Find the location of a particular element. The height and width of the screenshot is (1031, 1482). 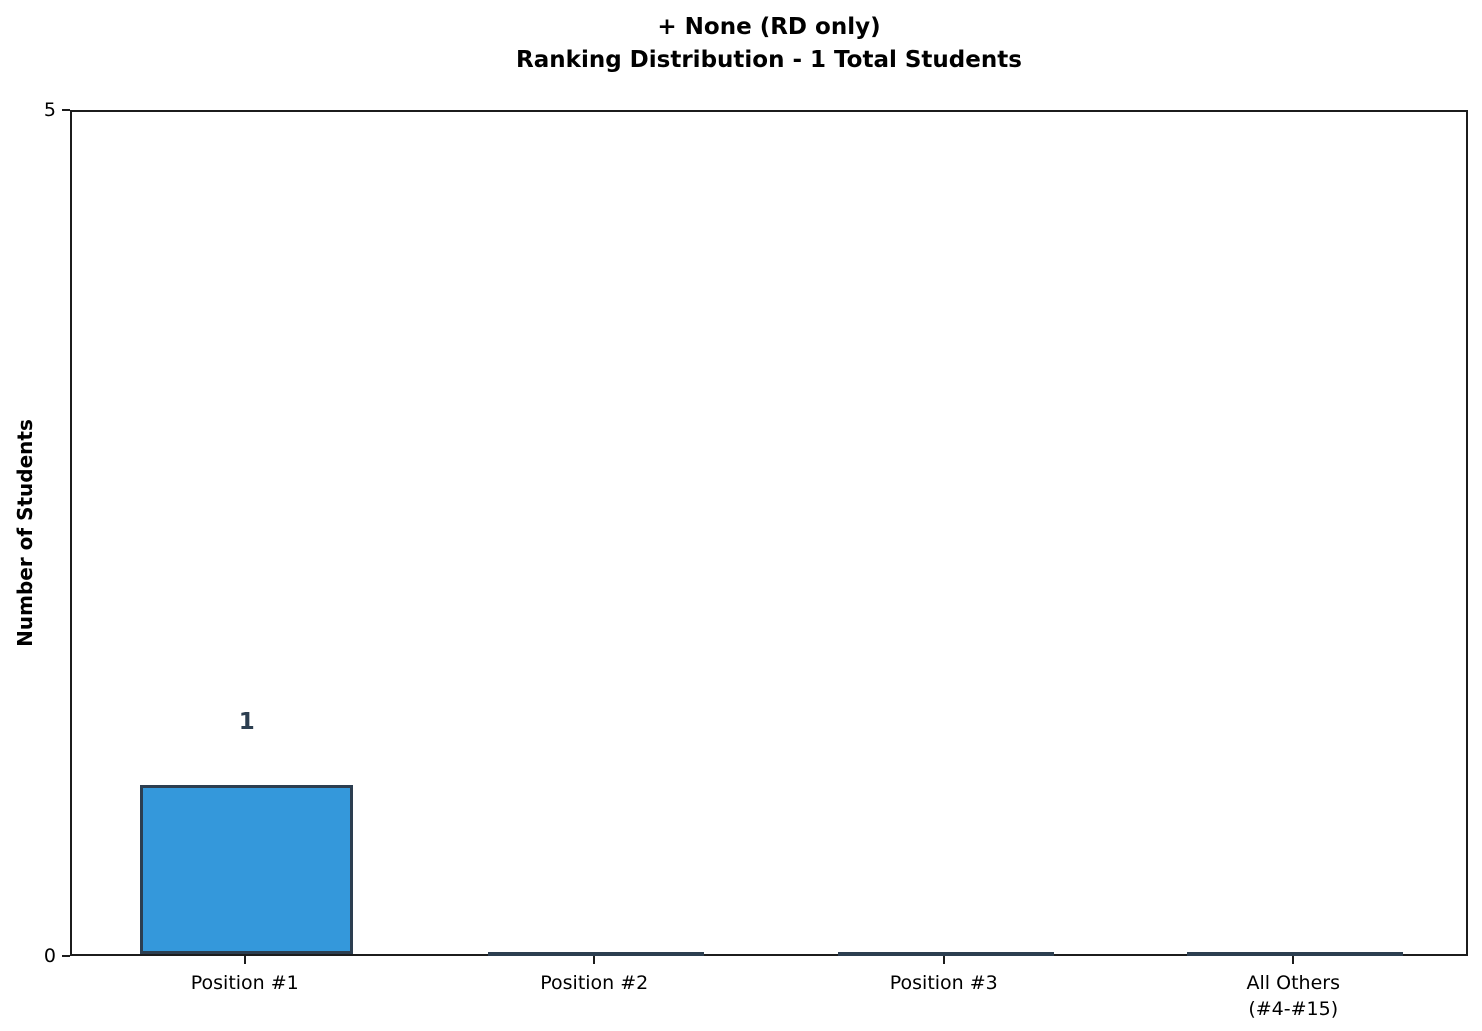

y-tick-label-5: 5 is located at coordinates (49, 110).